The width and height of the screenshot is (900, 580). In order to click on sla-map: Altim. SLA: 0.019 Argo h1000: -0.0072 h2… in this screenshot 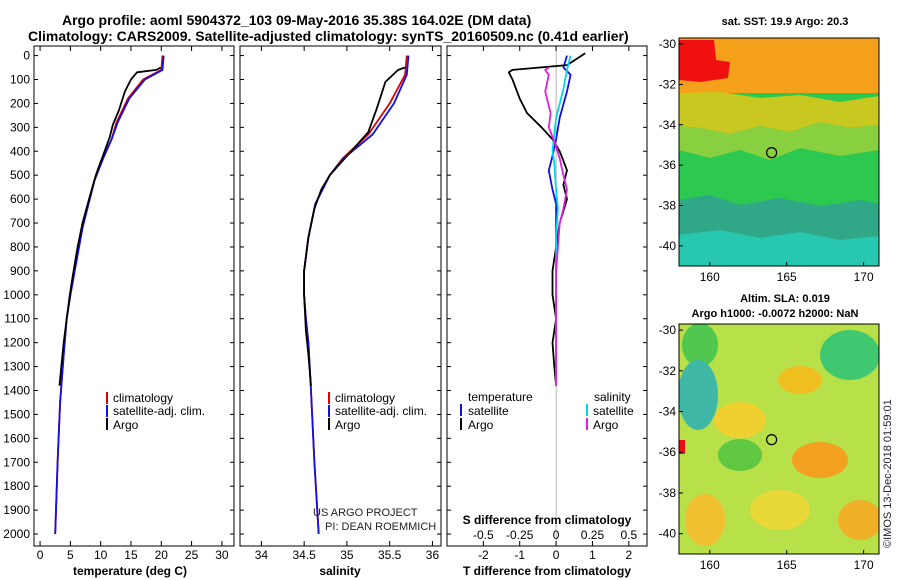, I will do `click(769, 432)`.